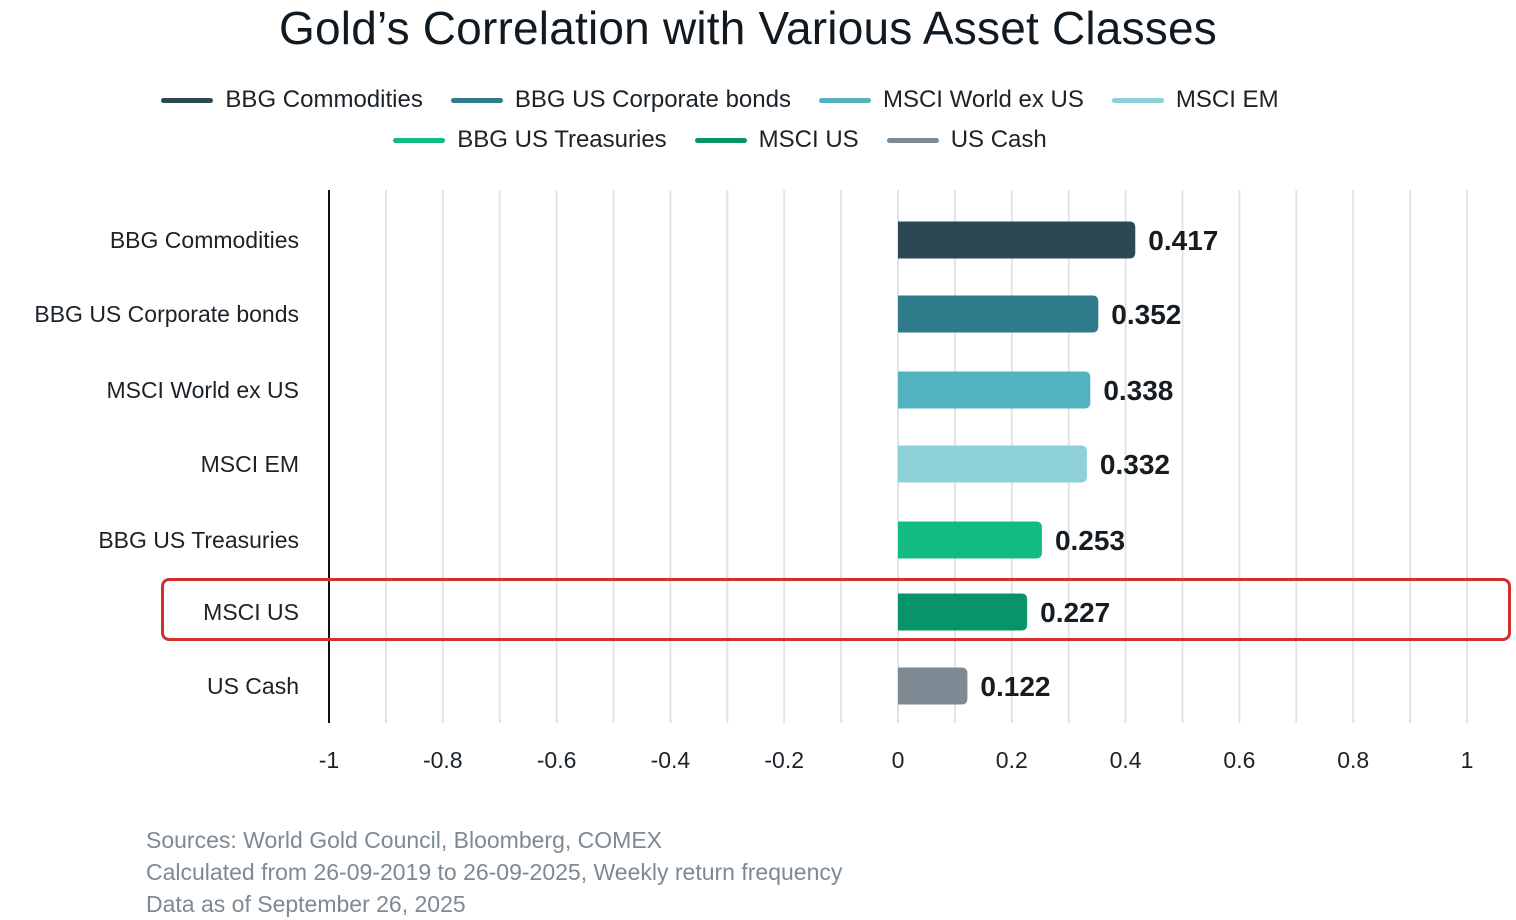  I want to click on bar-bbg-us-corporate-bonds, so click(998, 314).